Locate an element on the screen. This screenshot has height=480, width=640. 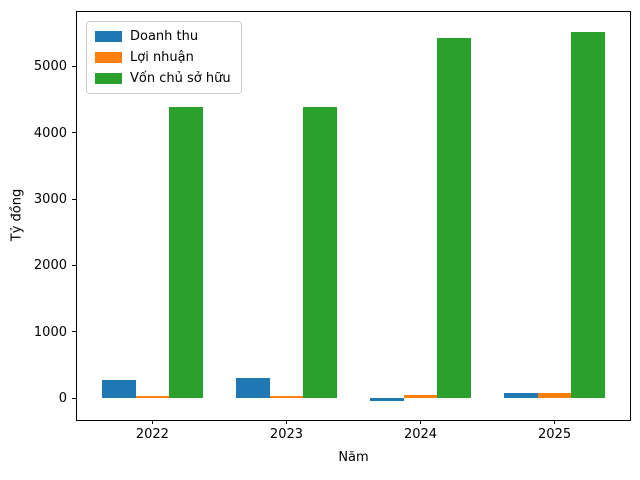
y-tick-label: 3000 is located at coordinates (50, 200).